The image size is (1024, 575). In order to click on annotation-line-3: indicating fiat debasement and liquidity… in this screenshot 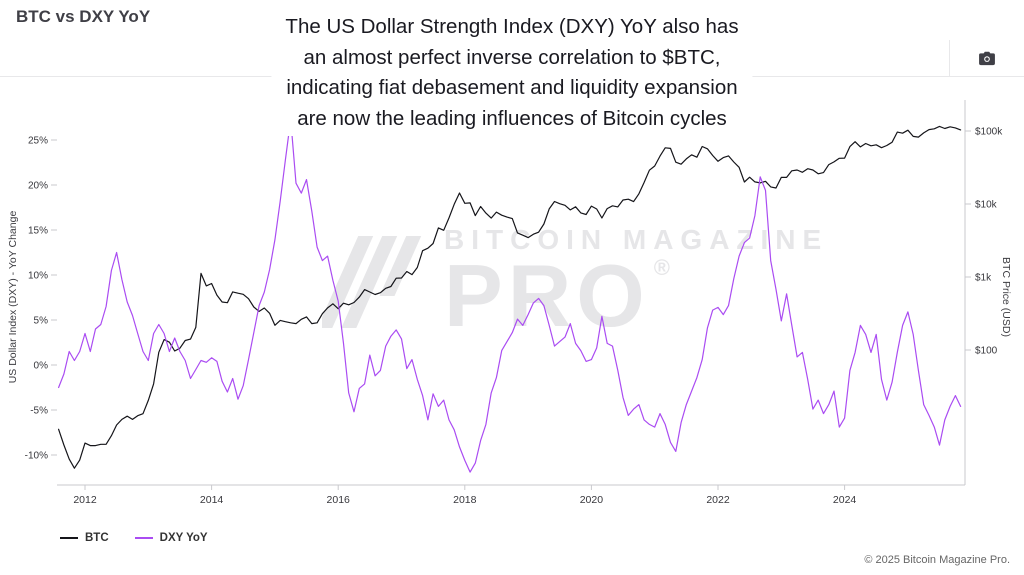, I will do `click(512, 87)`.